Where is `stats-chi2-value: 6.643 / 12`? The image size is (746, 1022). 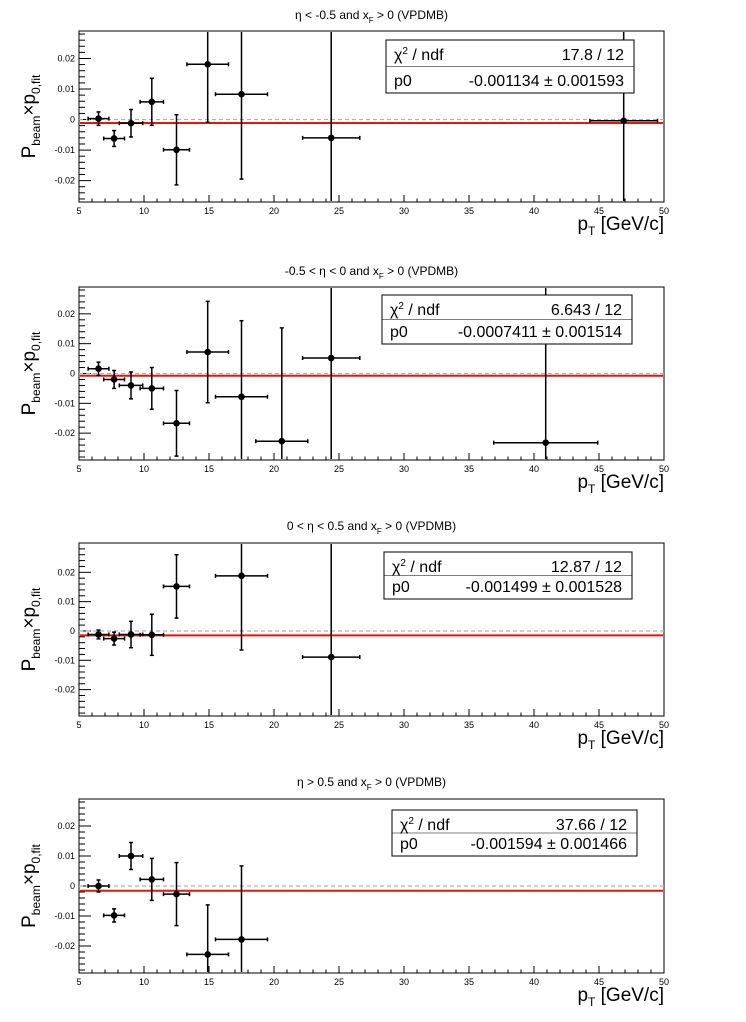
stats-chi2-value: 6.643 / 12 is located at coordinates (586, 310).